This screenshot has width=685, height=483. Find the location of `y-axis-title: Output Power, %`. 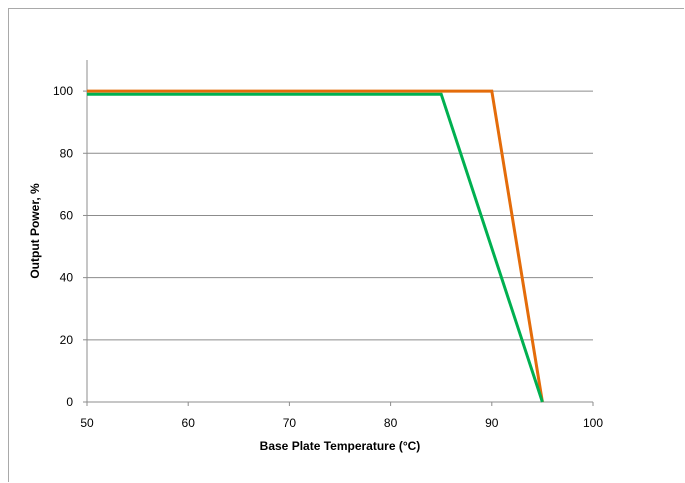

y-axis-title: Output Power, % is located at coordinates (35, 231).